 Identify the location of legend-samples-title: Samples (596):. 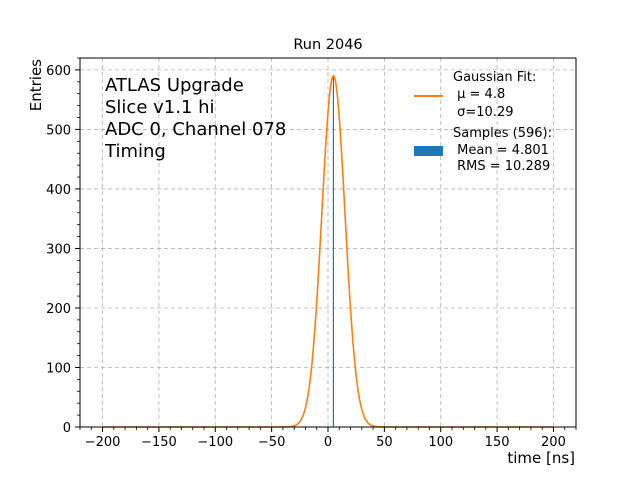
(502, 133).